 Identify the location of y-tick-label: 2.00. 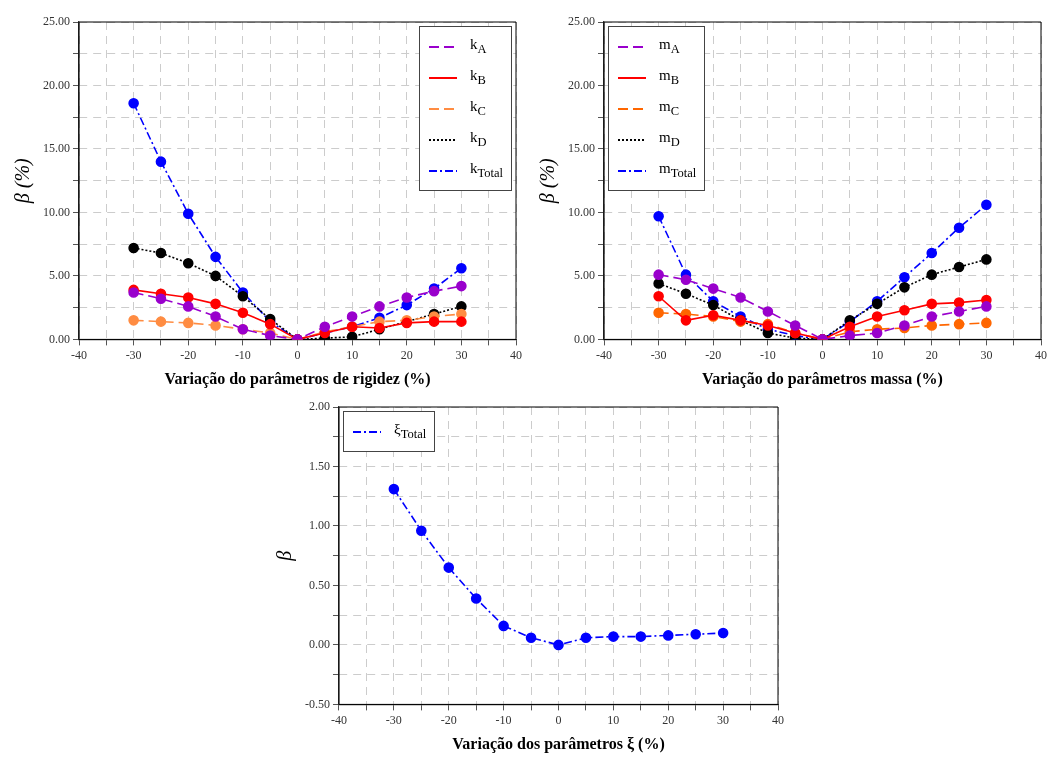
(319, 406).